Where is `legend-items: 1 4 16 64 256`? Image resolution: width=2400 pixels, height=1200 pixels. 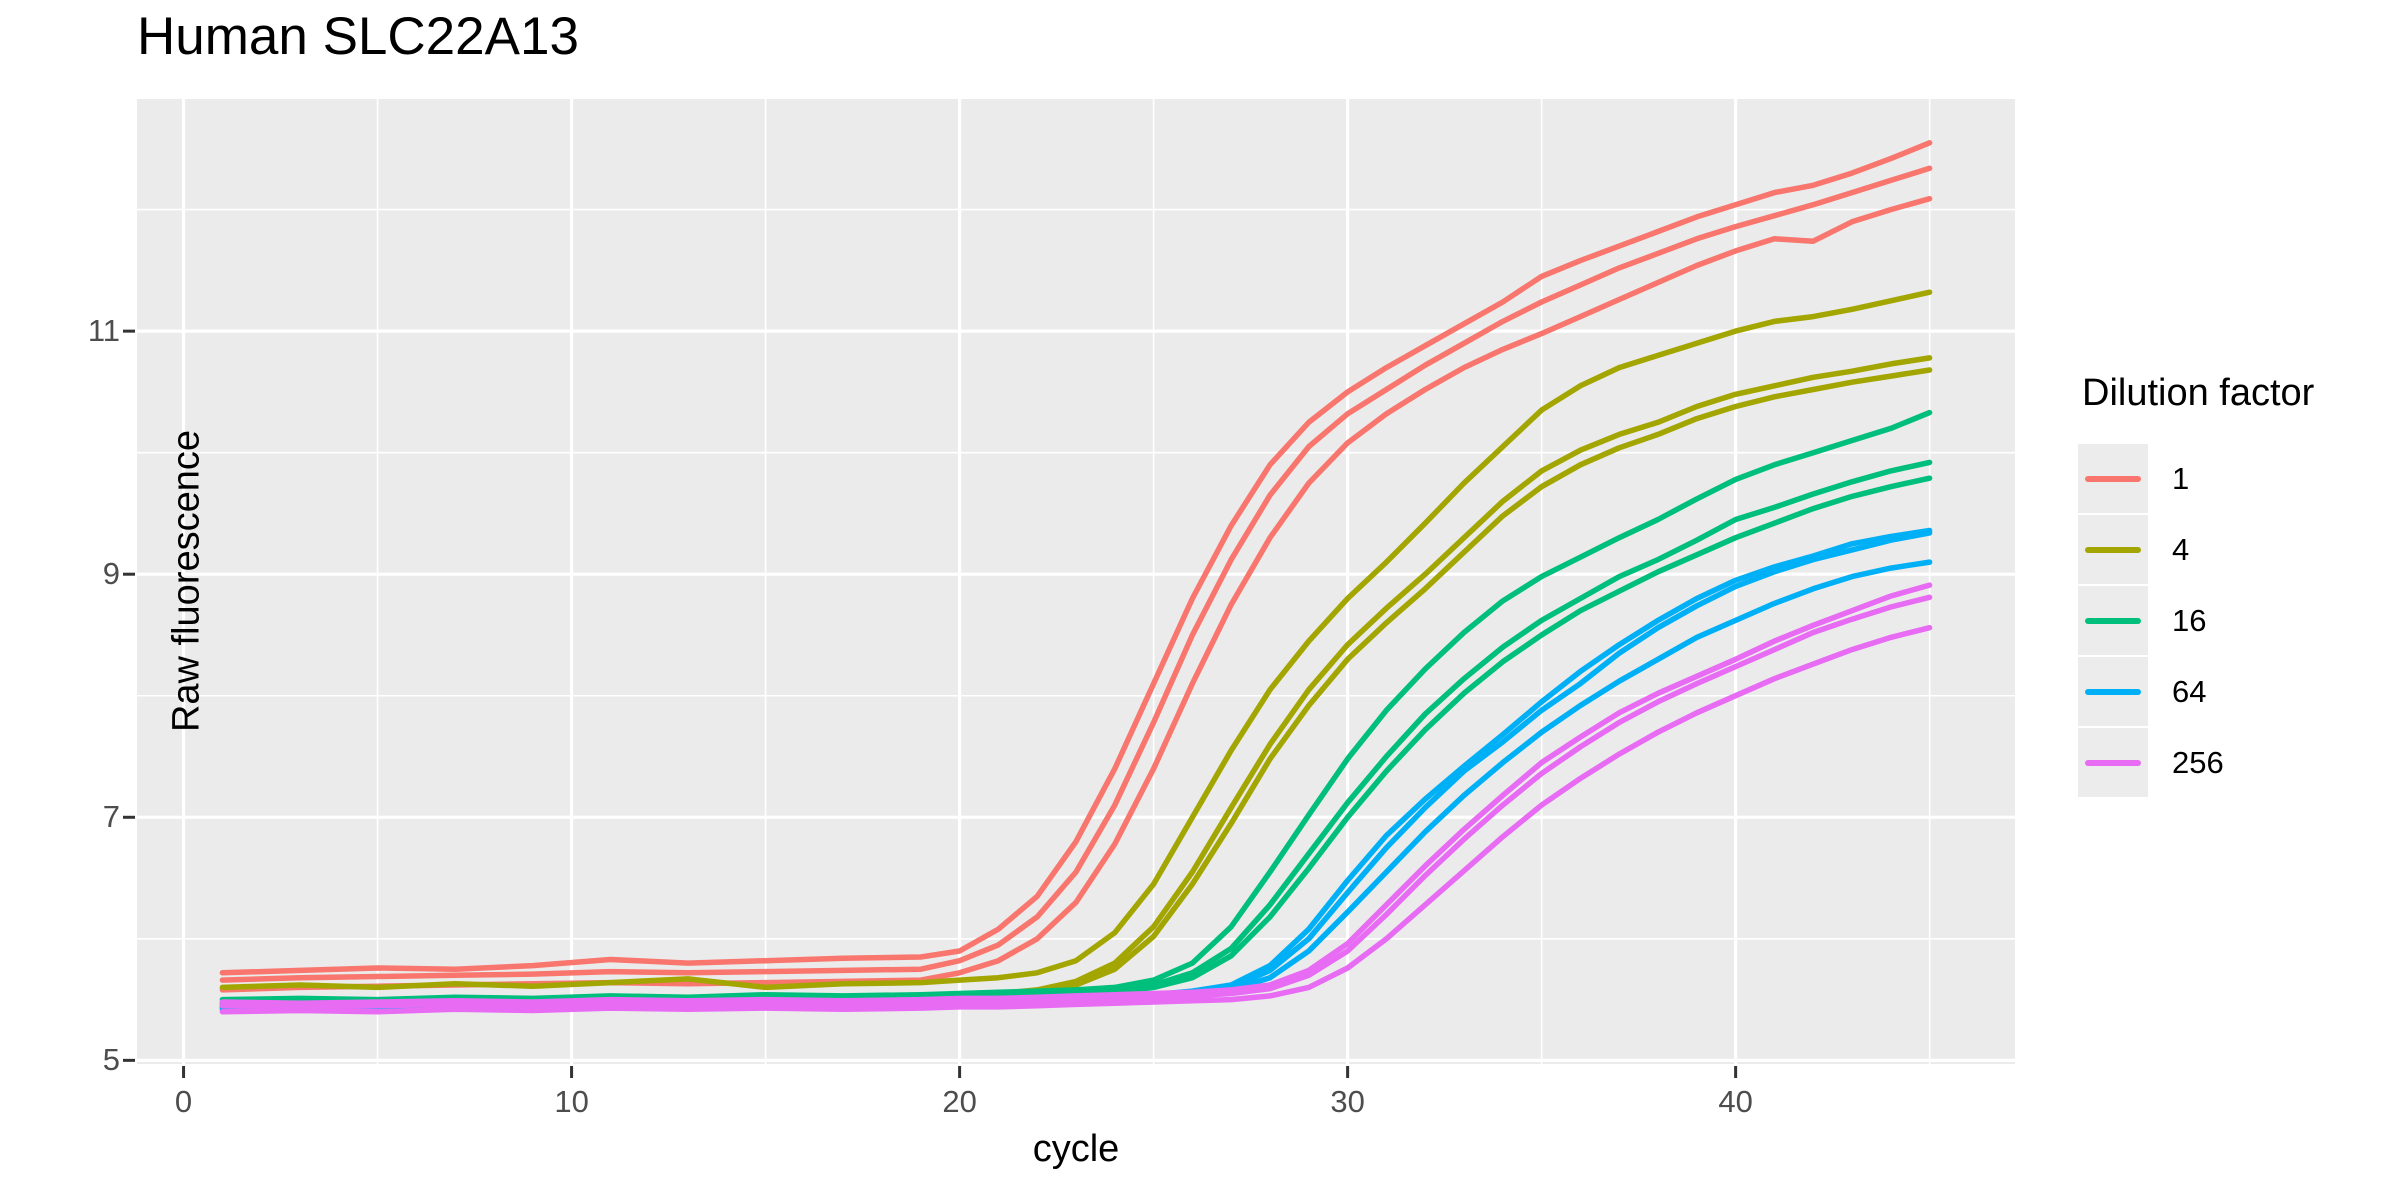 legend-items: 1 4 16 64 256 is located at coordinates (2238, 620).